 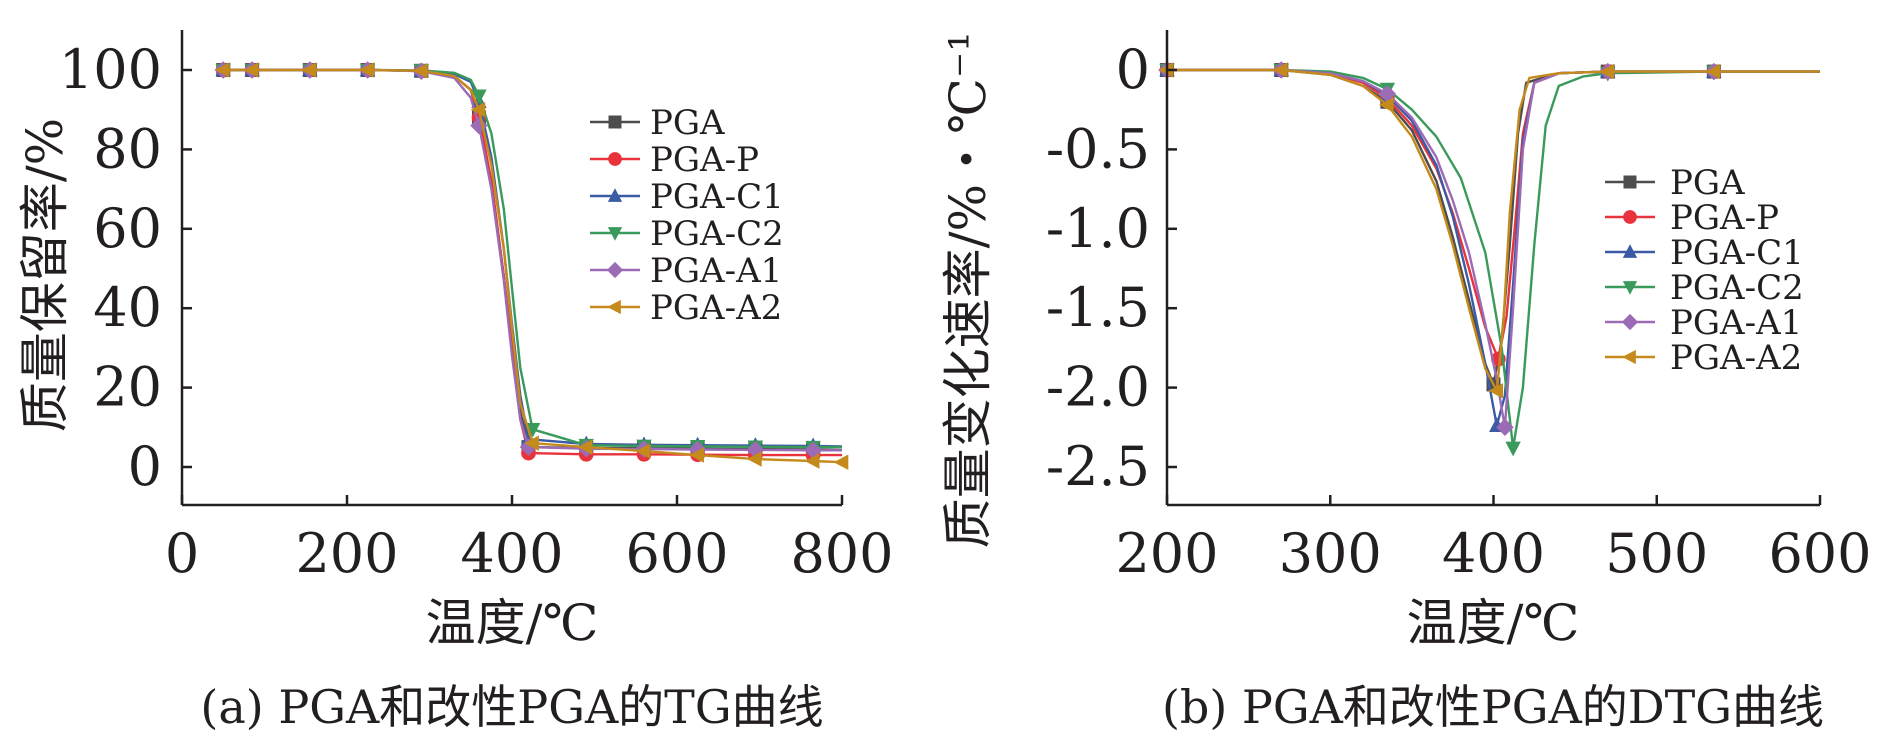 What do you see at coordinates (1098, 148) in the screenshot?
I see `y-tick-label: -0.5` at bounding box center [1098, 148].